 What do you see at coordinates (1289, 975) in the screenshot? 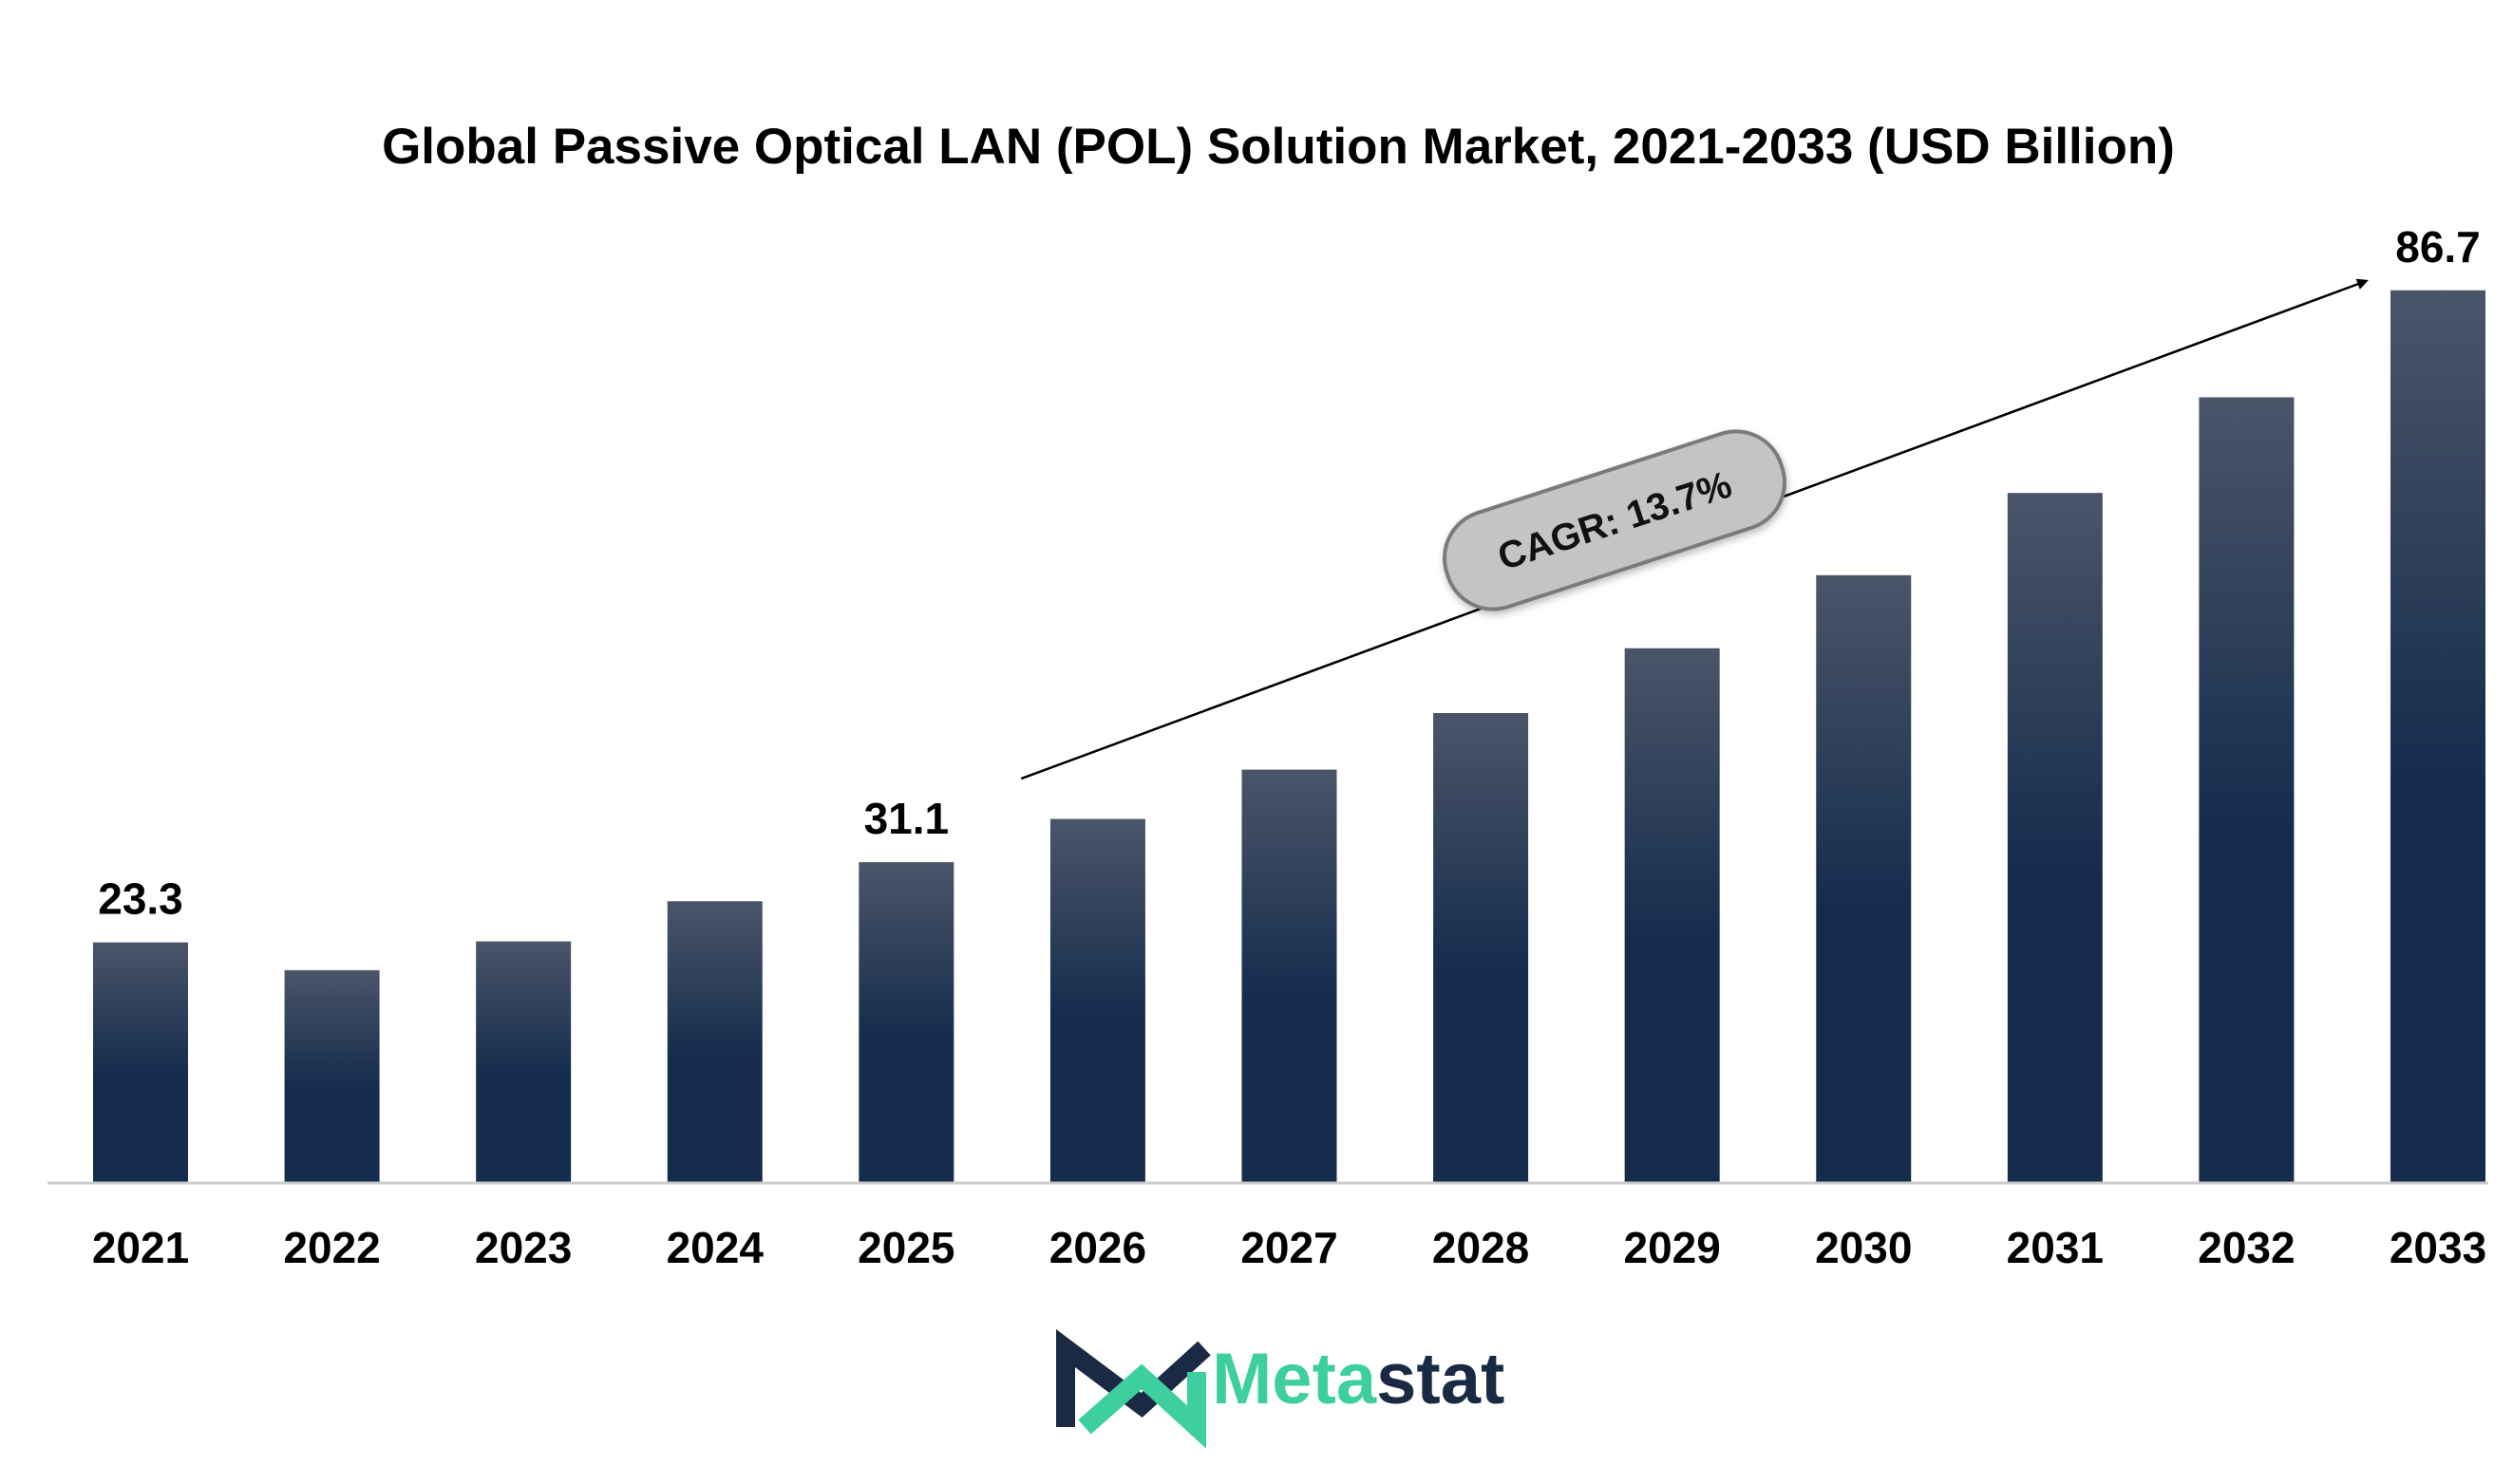
I see `bar-2027` at bounding box center [1289, 975].